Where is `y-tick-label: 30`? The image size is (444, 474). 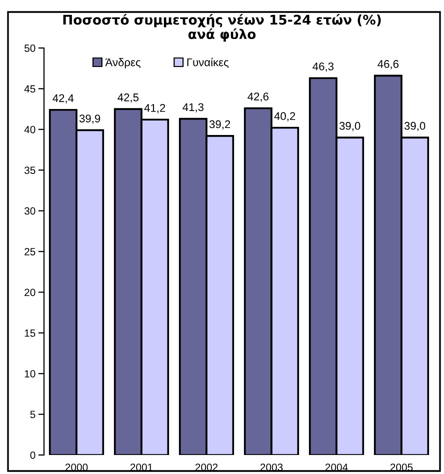 y-tick-label: 30 is located at coordinates (30, 211).